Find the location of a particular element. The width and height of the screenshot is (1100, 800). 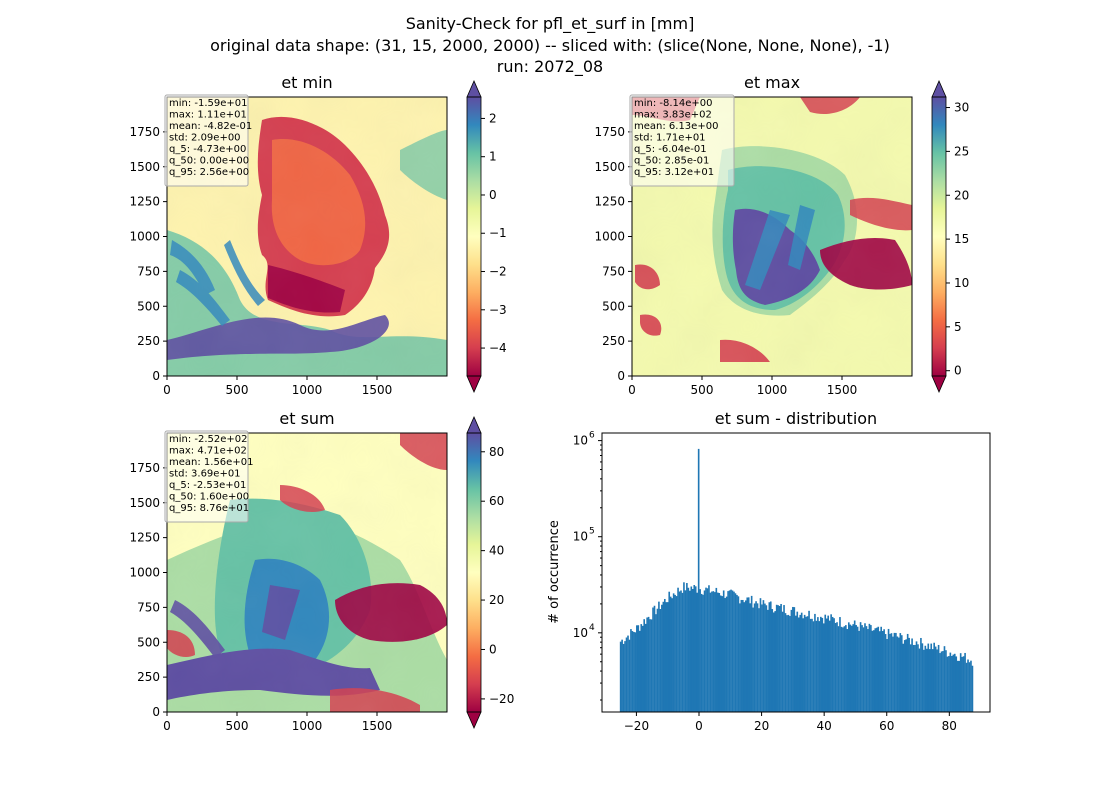

x-ticks: −20 0 20 40 60 80 is located at coordinates (790, 722).